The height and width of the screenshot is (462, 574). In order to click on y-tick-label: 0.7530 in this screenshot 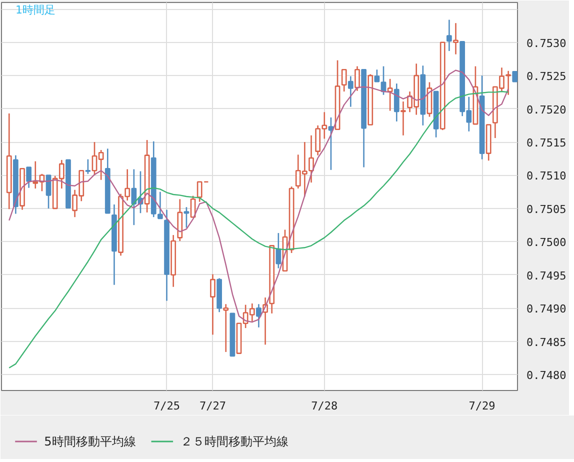, I will do `click(546, 43)`.